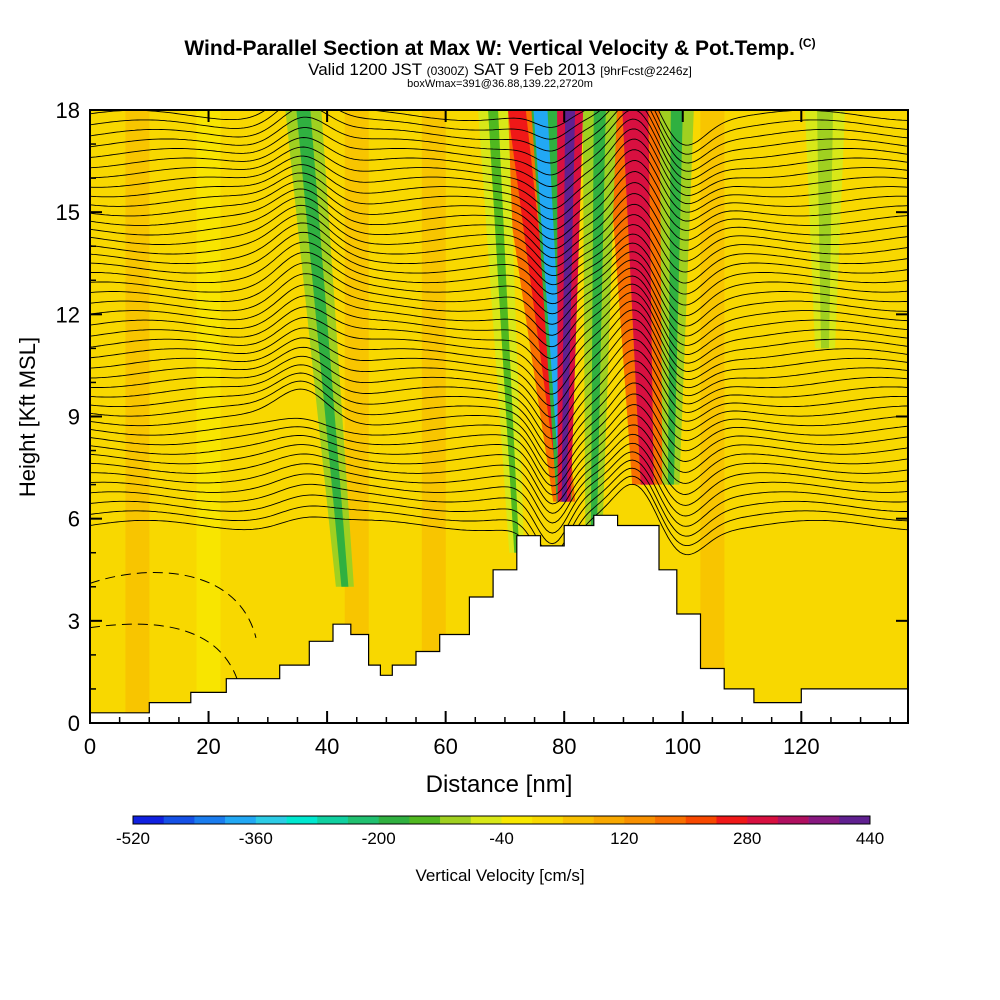 This screenshot has height=1000, width=1000. I want to click on subtitle-utc-time: (0300Z), so click(447, 71).